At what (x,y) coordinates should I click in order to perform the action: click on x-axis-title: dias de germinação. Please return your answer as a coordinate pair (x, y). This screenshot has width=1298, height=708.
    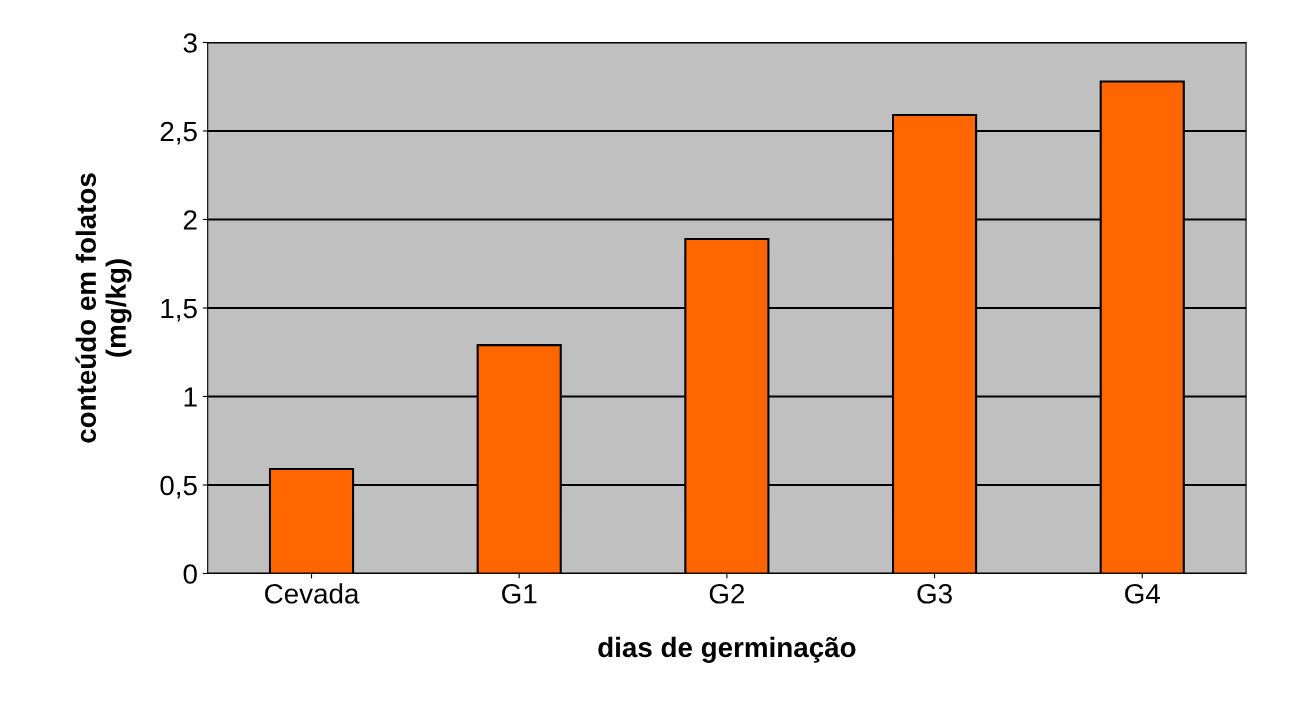
    Looking at the image, I should click on (727, 649).